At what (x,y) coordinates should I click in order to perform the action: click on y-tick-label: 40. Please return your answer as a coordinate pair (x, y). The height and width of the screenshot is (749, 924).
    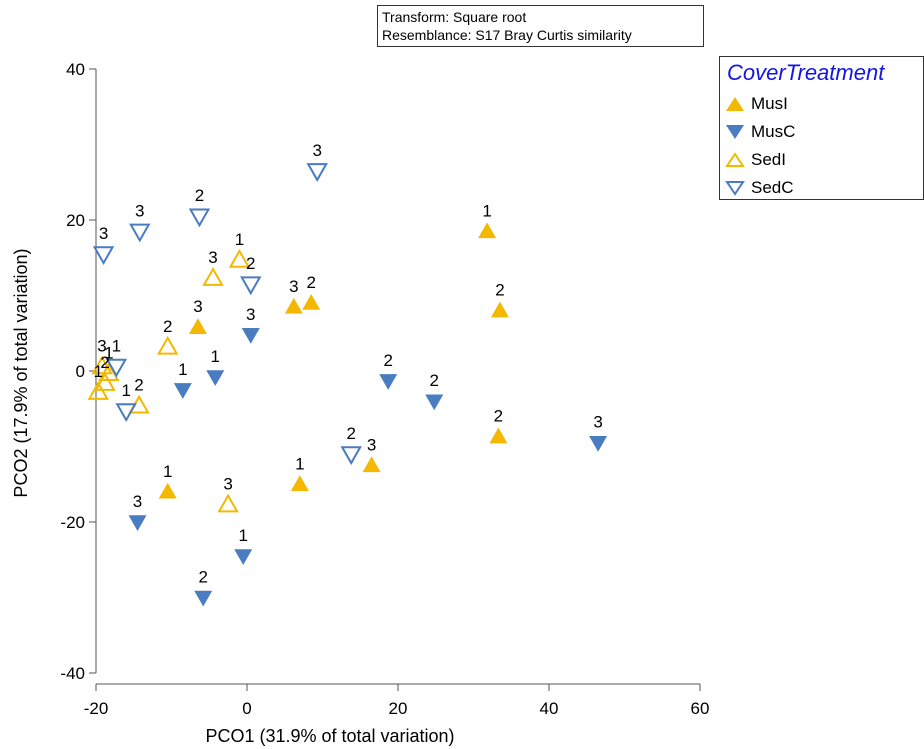
    Looking at the image, I should click on (75, 69).